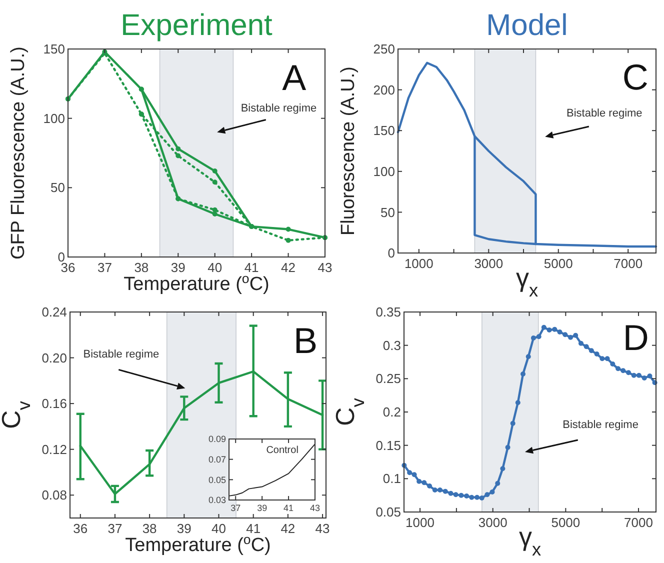 The width and height of the screenshot is (664, 563). Describe the element at coordinates (217, 500) in the screenshot. I see `y-tick-label: 0.03` at that location.